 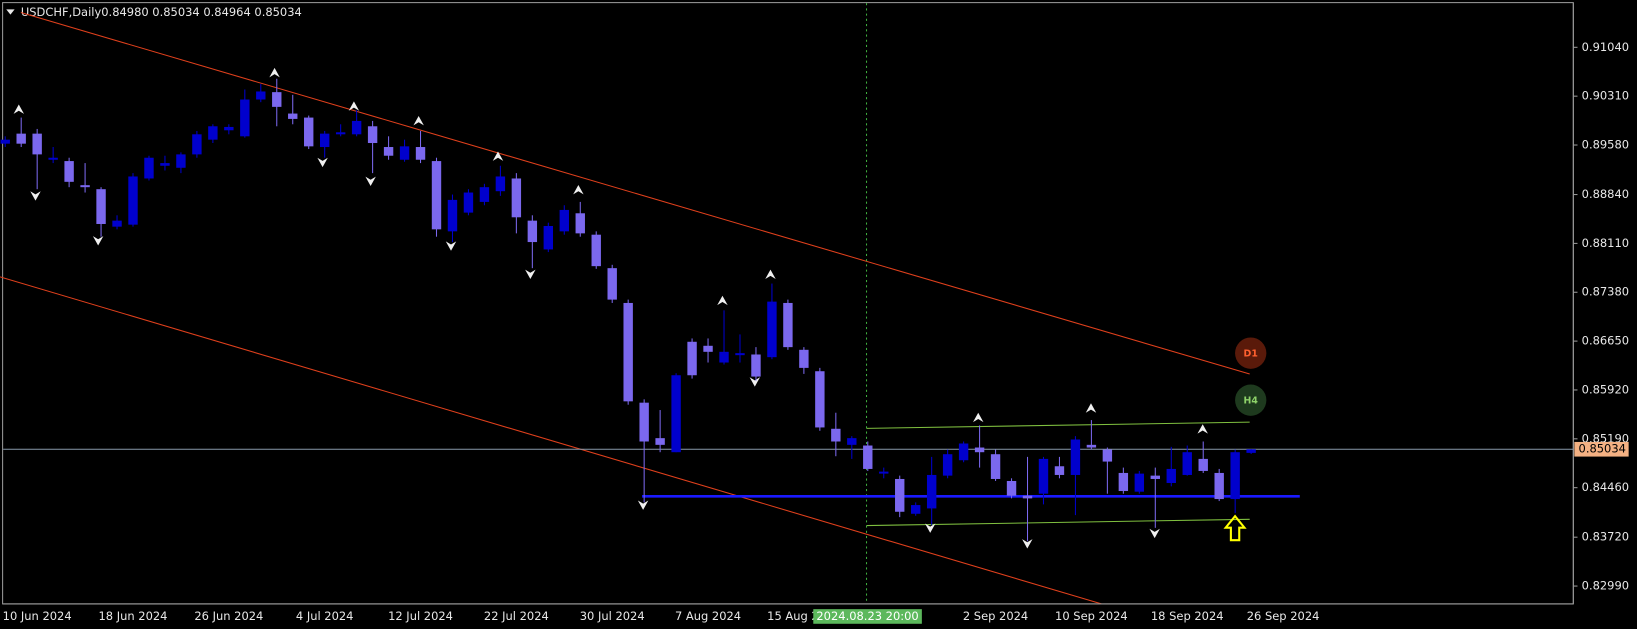 I want to click on y-tick-label: 0.88840, so click(x=1605, y=194).